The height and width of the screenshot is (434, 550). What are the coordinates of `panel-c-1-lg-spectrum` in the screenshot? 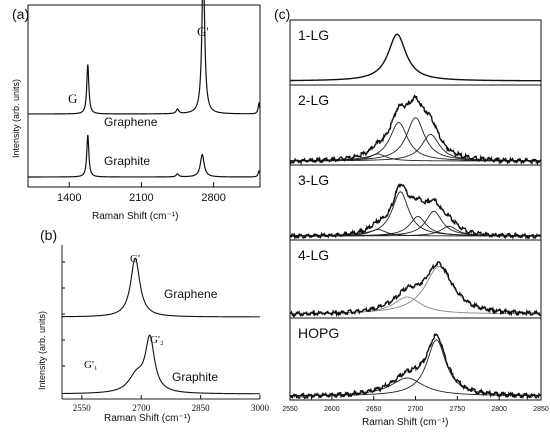 It's located at (415, 57).